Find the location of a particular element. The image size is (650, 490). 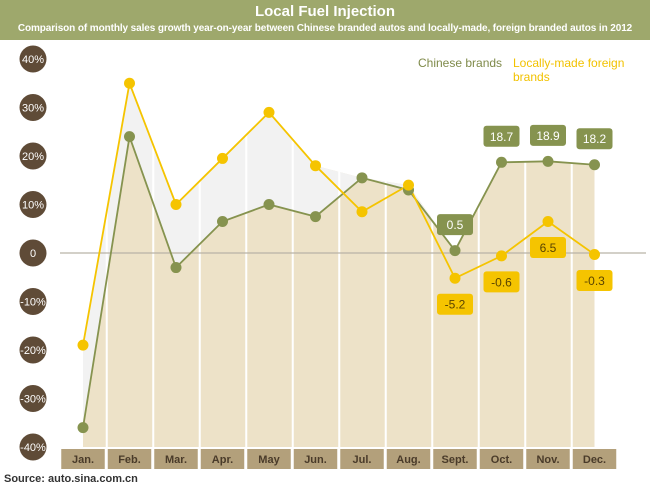

chinese-brands-value-label: 18.7 is located at coordinates (501, 136).